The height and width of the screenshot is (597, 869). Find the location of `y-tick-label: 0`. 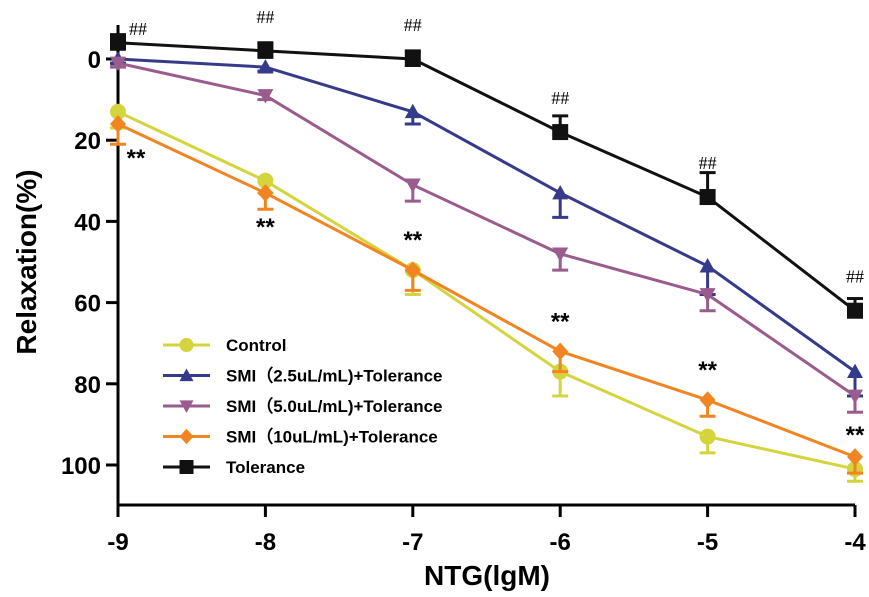

y-tick-label: 0 is located at coordinates (94, 60).